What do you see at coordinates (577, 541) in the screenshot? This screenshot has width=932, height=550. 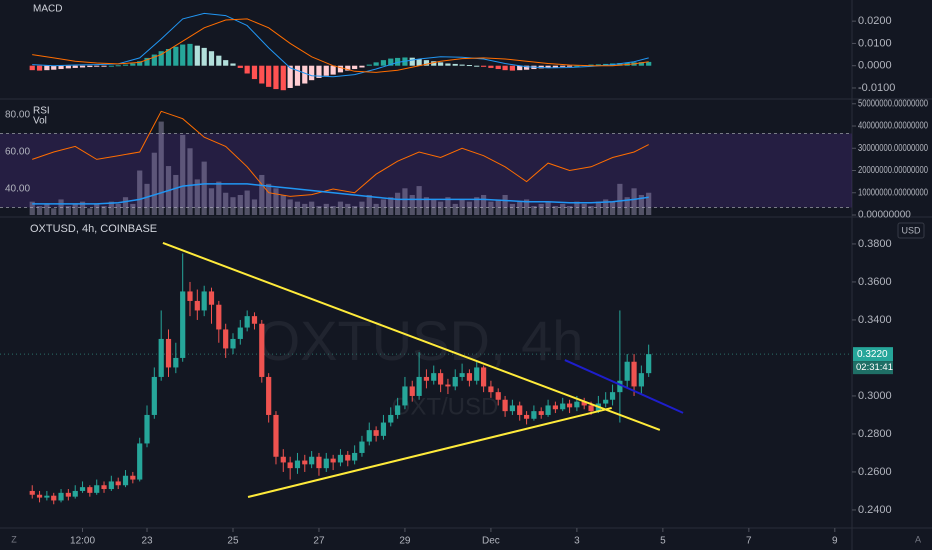 I see `x-tick-label: 3` at bounding box center [577, 541].